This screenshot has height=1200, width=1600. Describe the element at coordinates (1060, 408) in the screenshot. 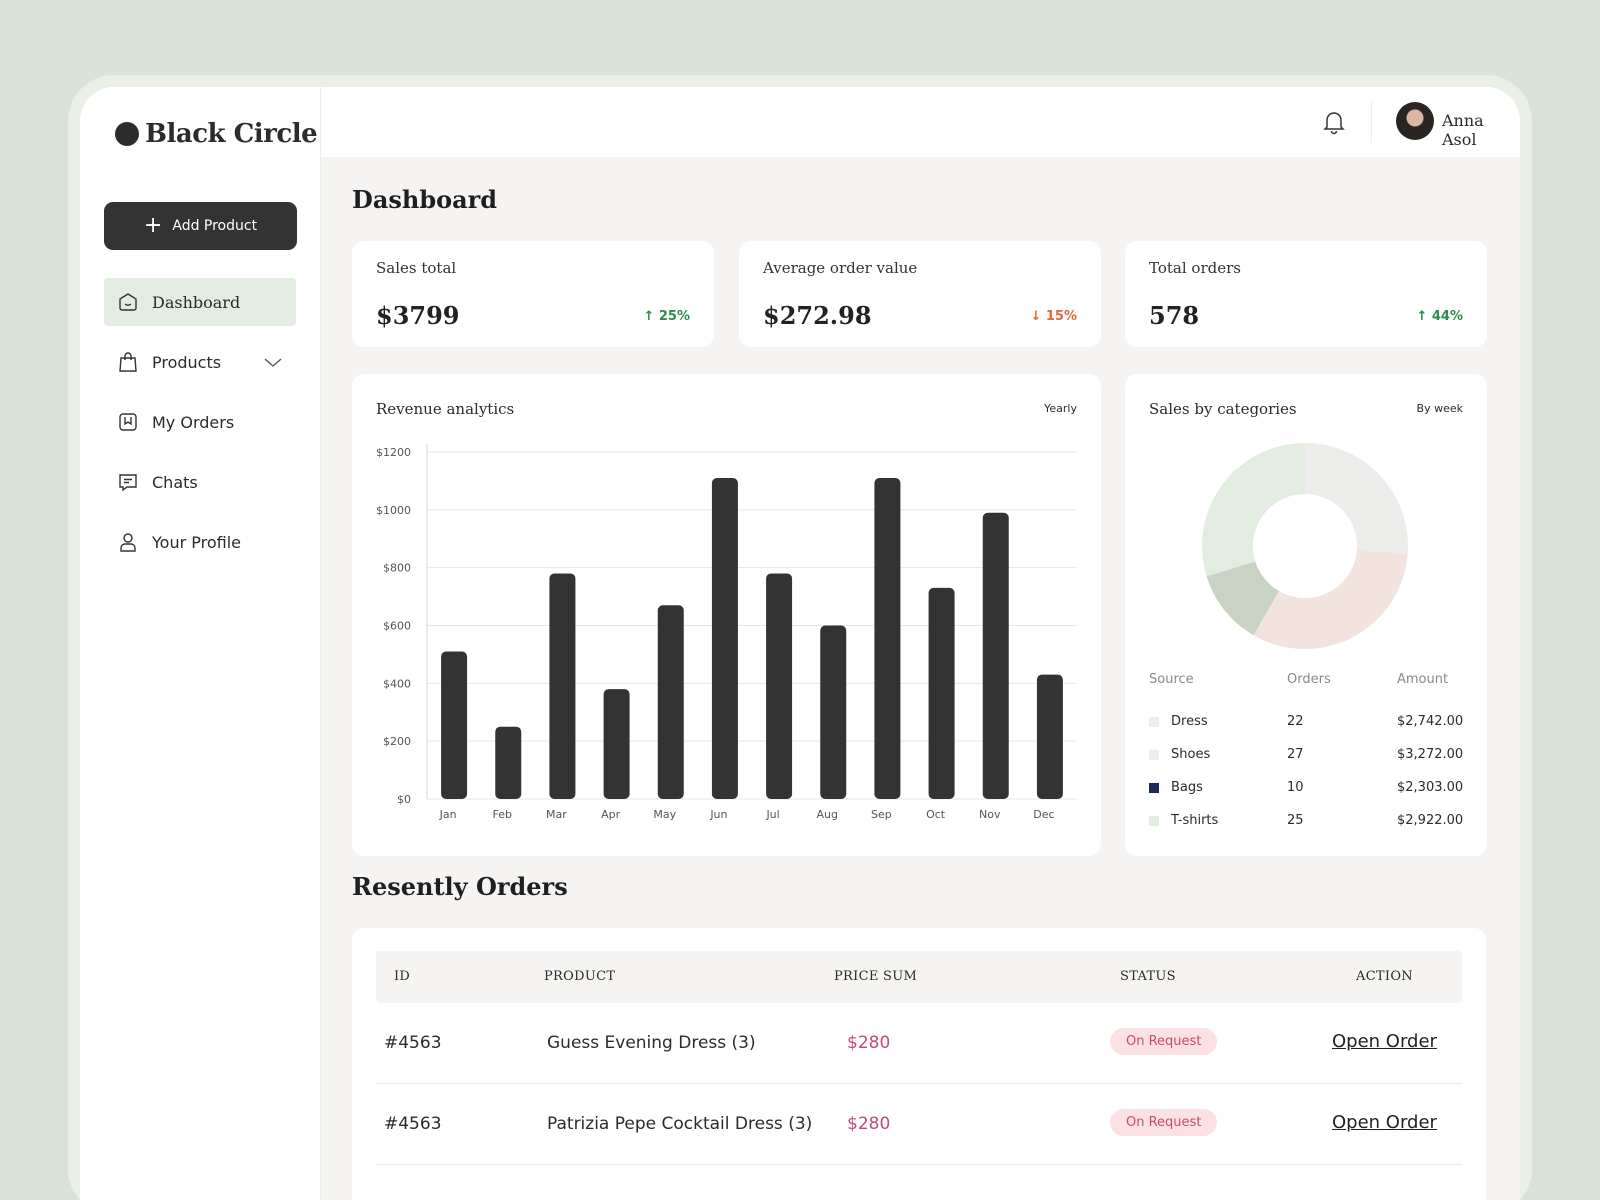

I see `period-filter: Yearly` at that location.